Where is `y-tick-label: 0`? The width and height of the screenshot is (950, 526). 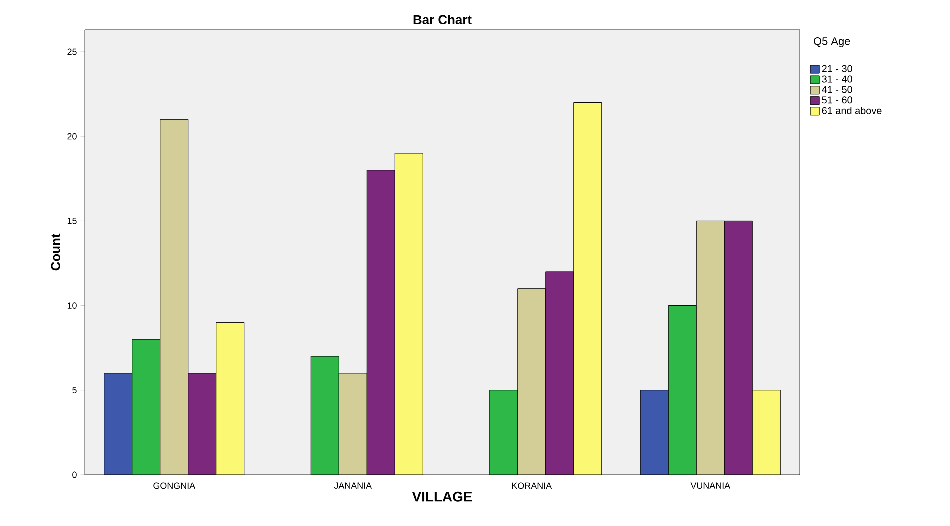 y-tick-label: 0 is located at coordinates (74, 475).